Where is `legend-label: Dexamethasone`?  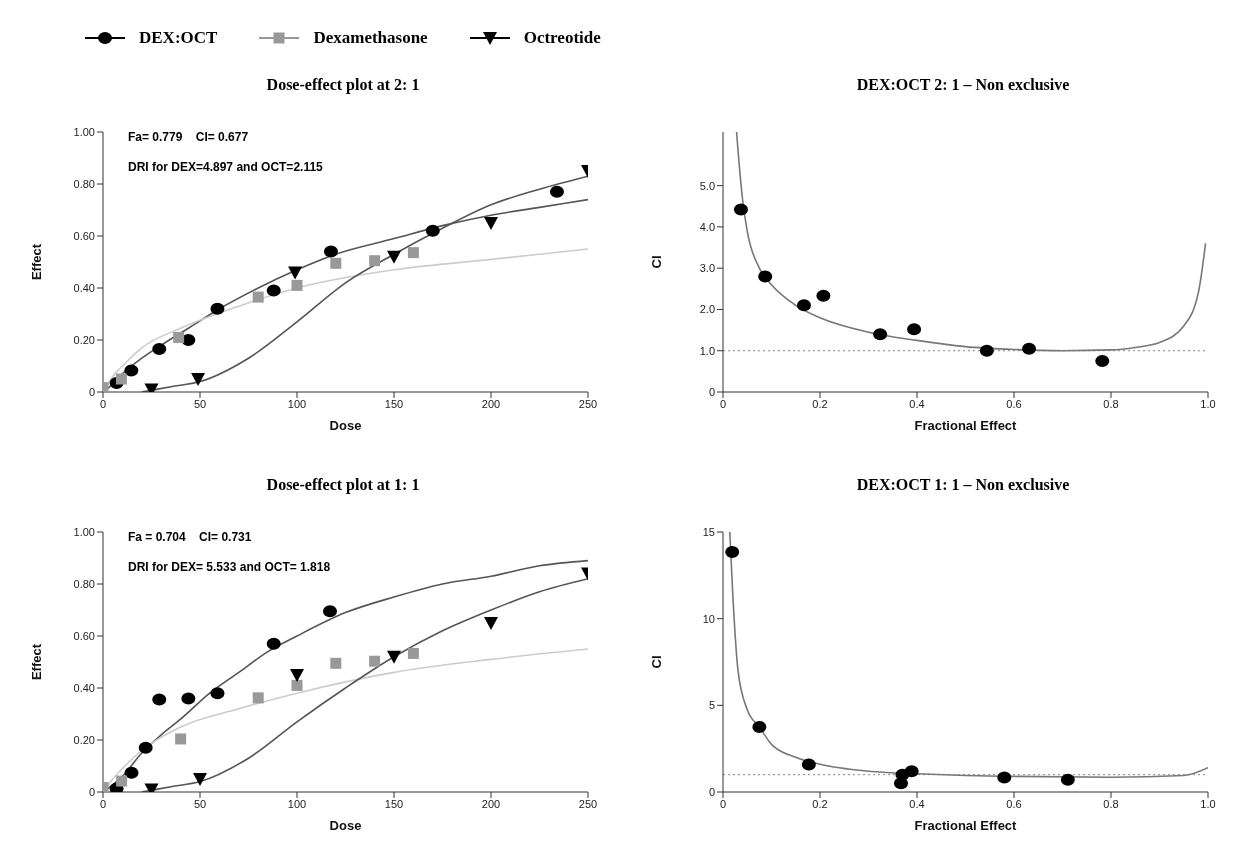 legend-label: Dexamethasone is located at coordinates (370, 38).